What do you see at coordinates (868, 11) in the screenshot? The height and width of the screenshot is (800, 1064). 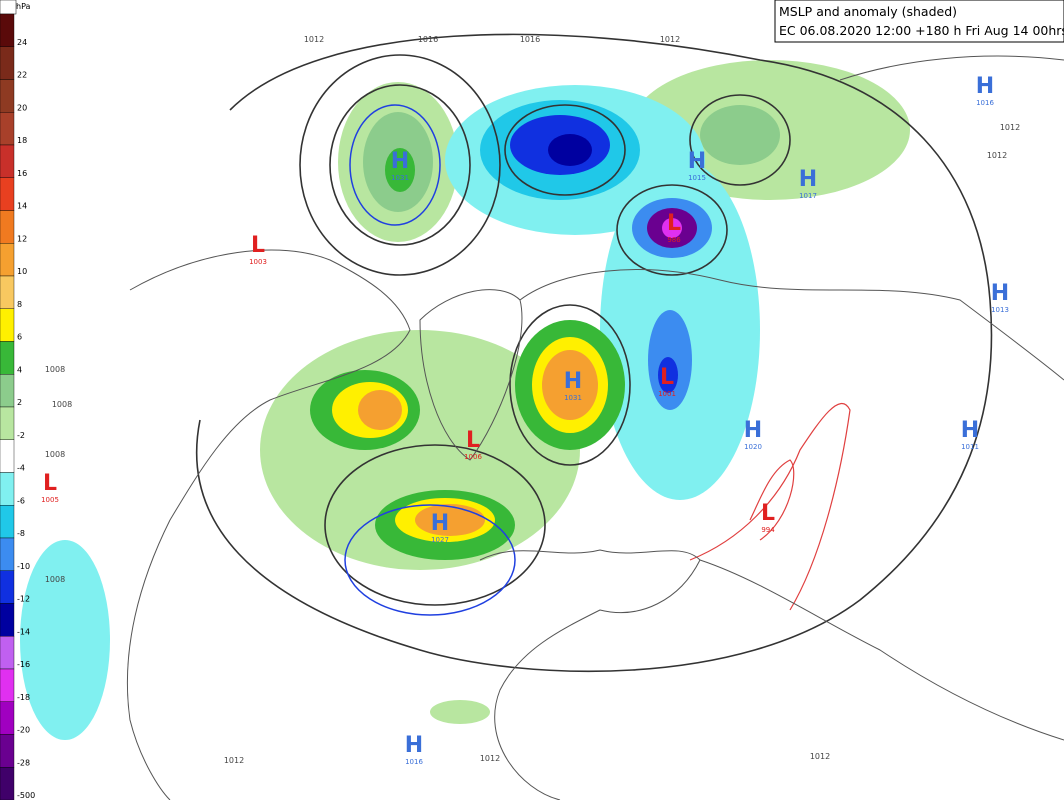 I see `title: MSLP and anomaly (shaded)` at bounding box center [868, 11].